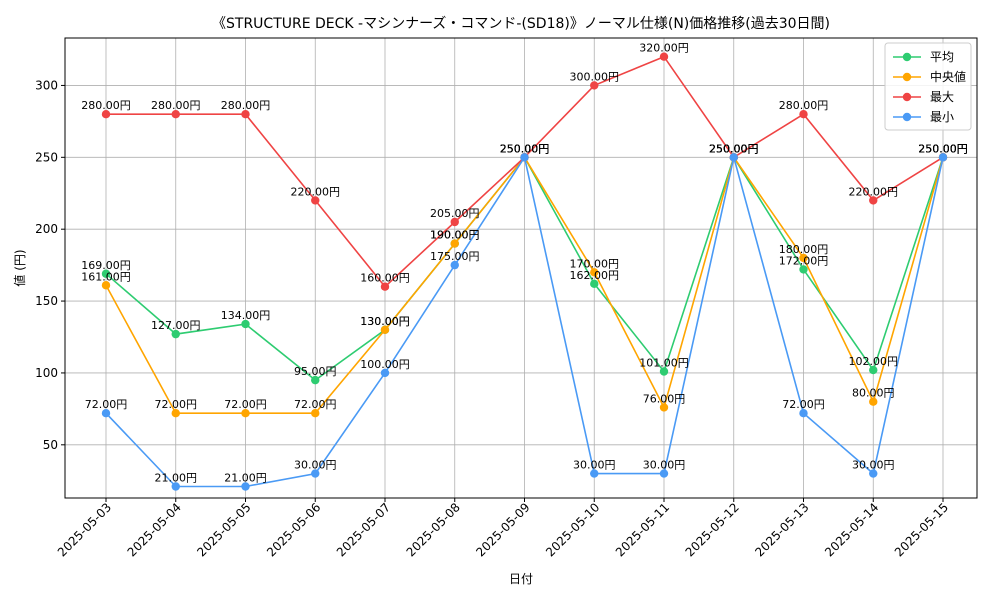  I want to click on data-label: 175.00円, so click(455, 256).